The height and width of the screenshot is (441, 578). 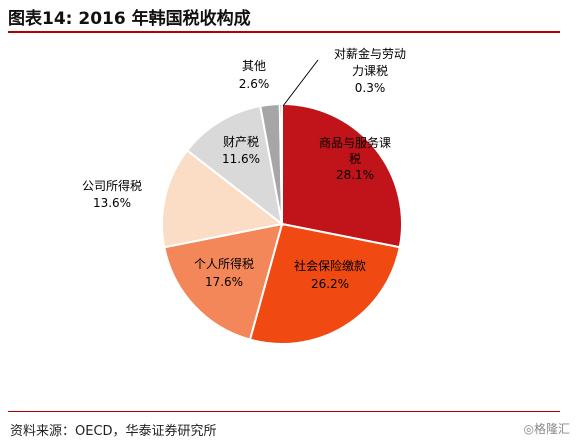 What do you see at coordinates (546, 429) in the screenshot?
I see `watermark: ◎格隆汇` at bounding box center [546, 429].